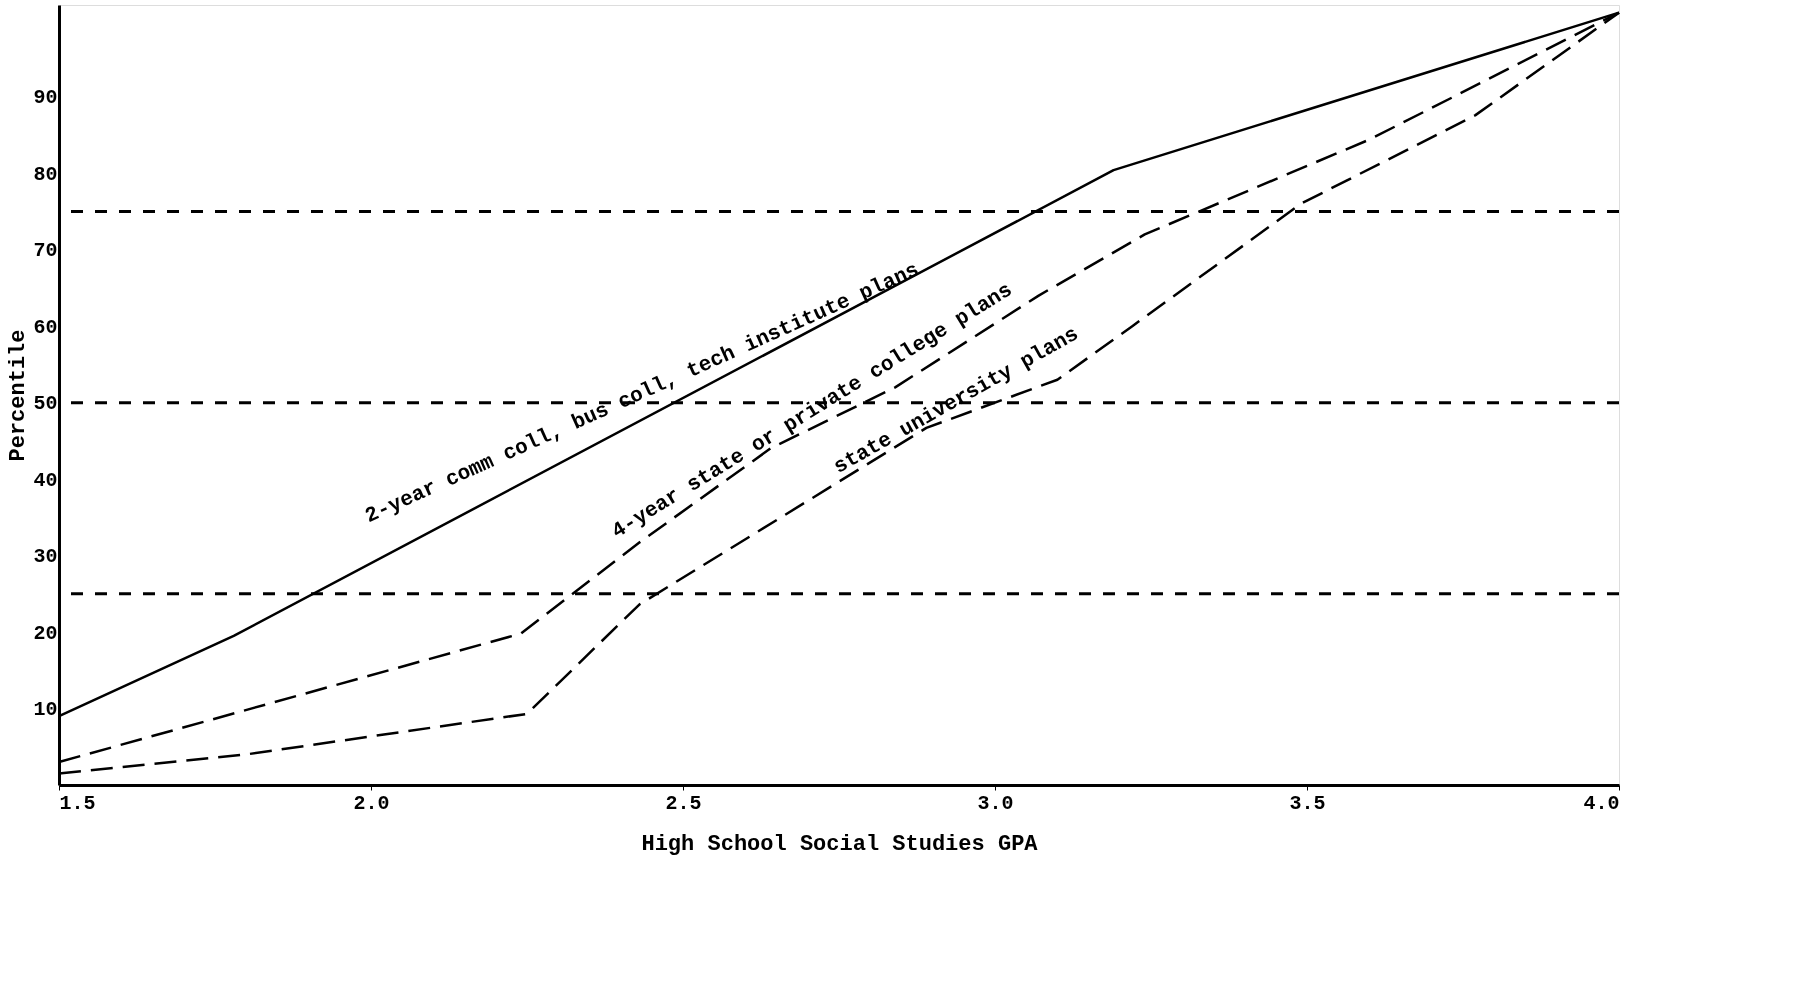 The image size is (1798, 985). I want to click on y-tick-label: 90, so click(45, 98).